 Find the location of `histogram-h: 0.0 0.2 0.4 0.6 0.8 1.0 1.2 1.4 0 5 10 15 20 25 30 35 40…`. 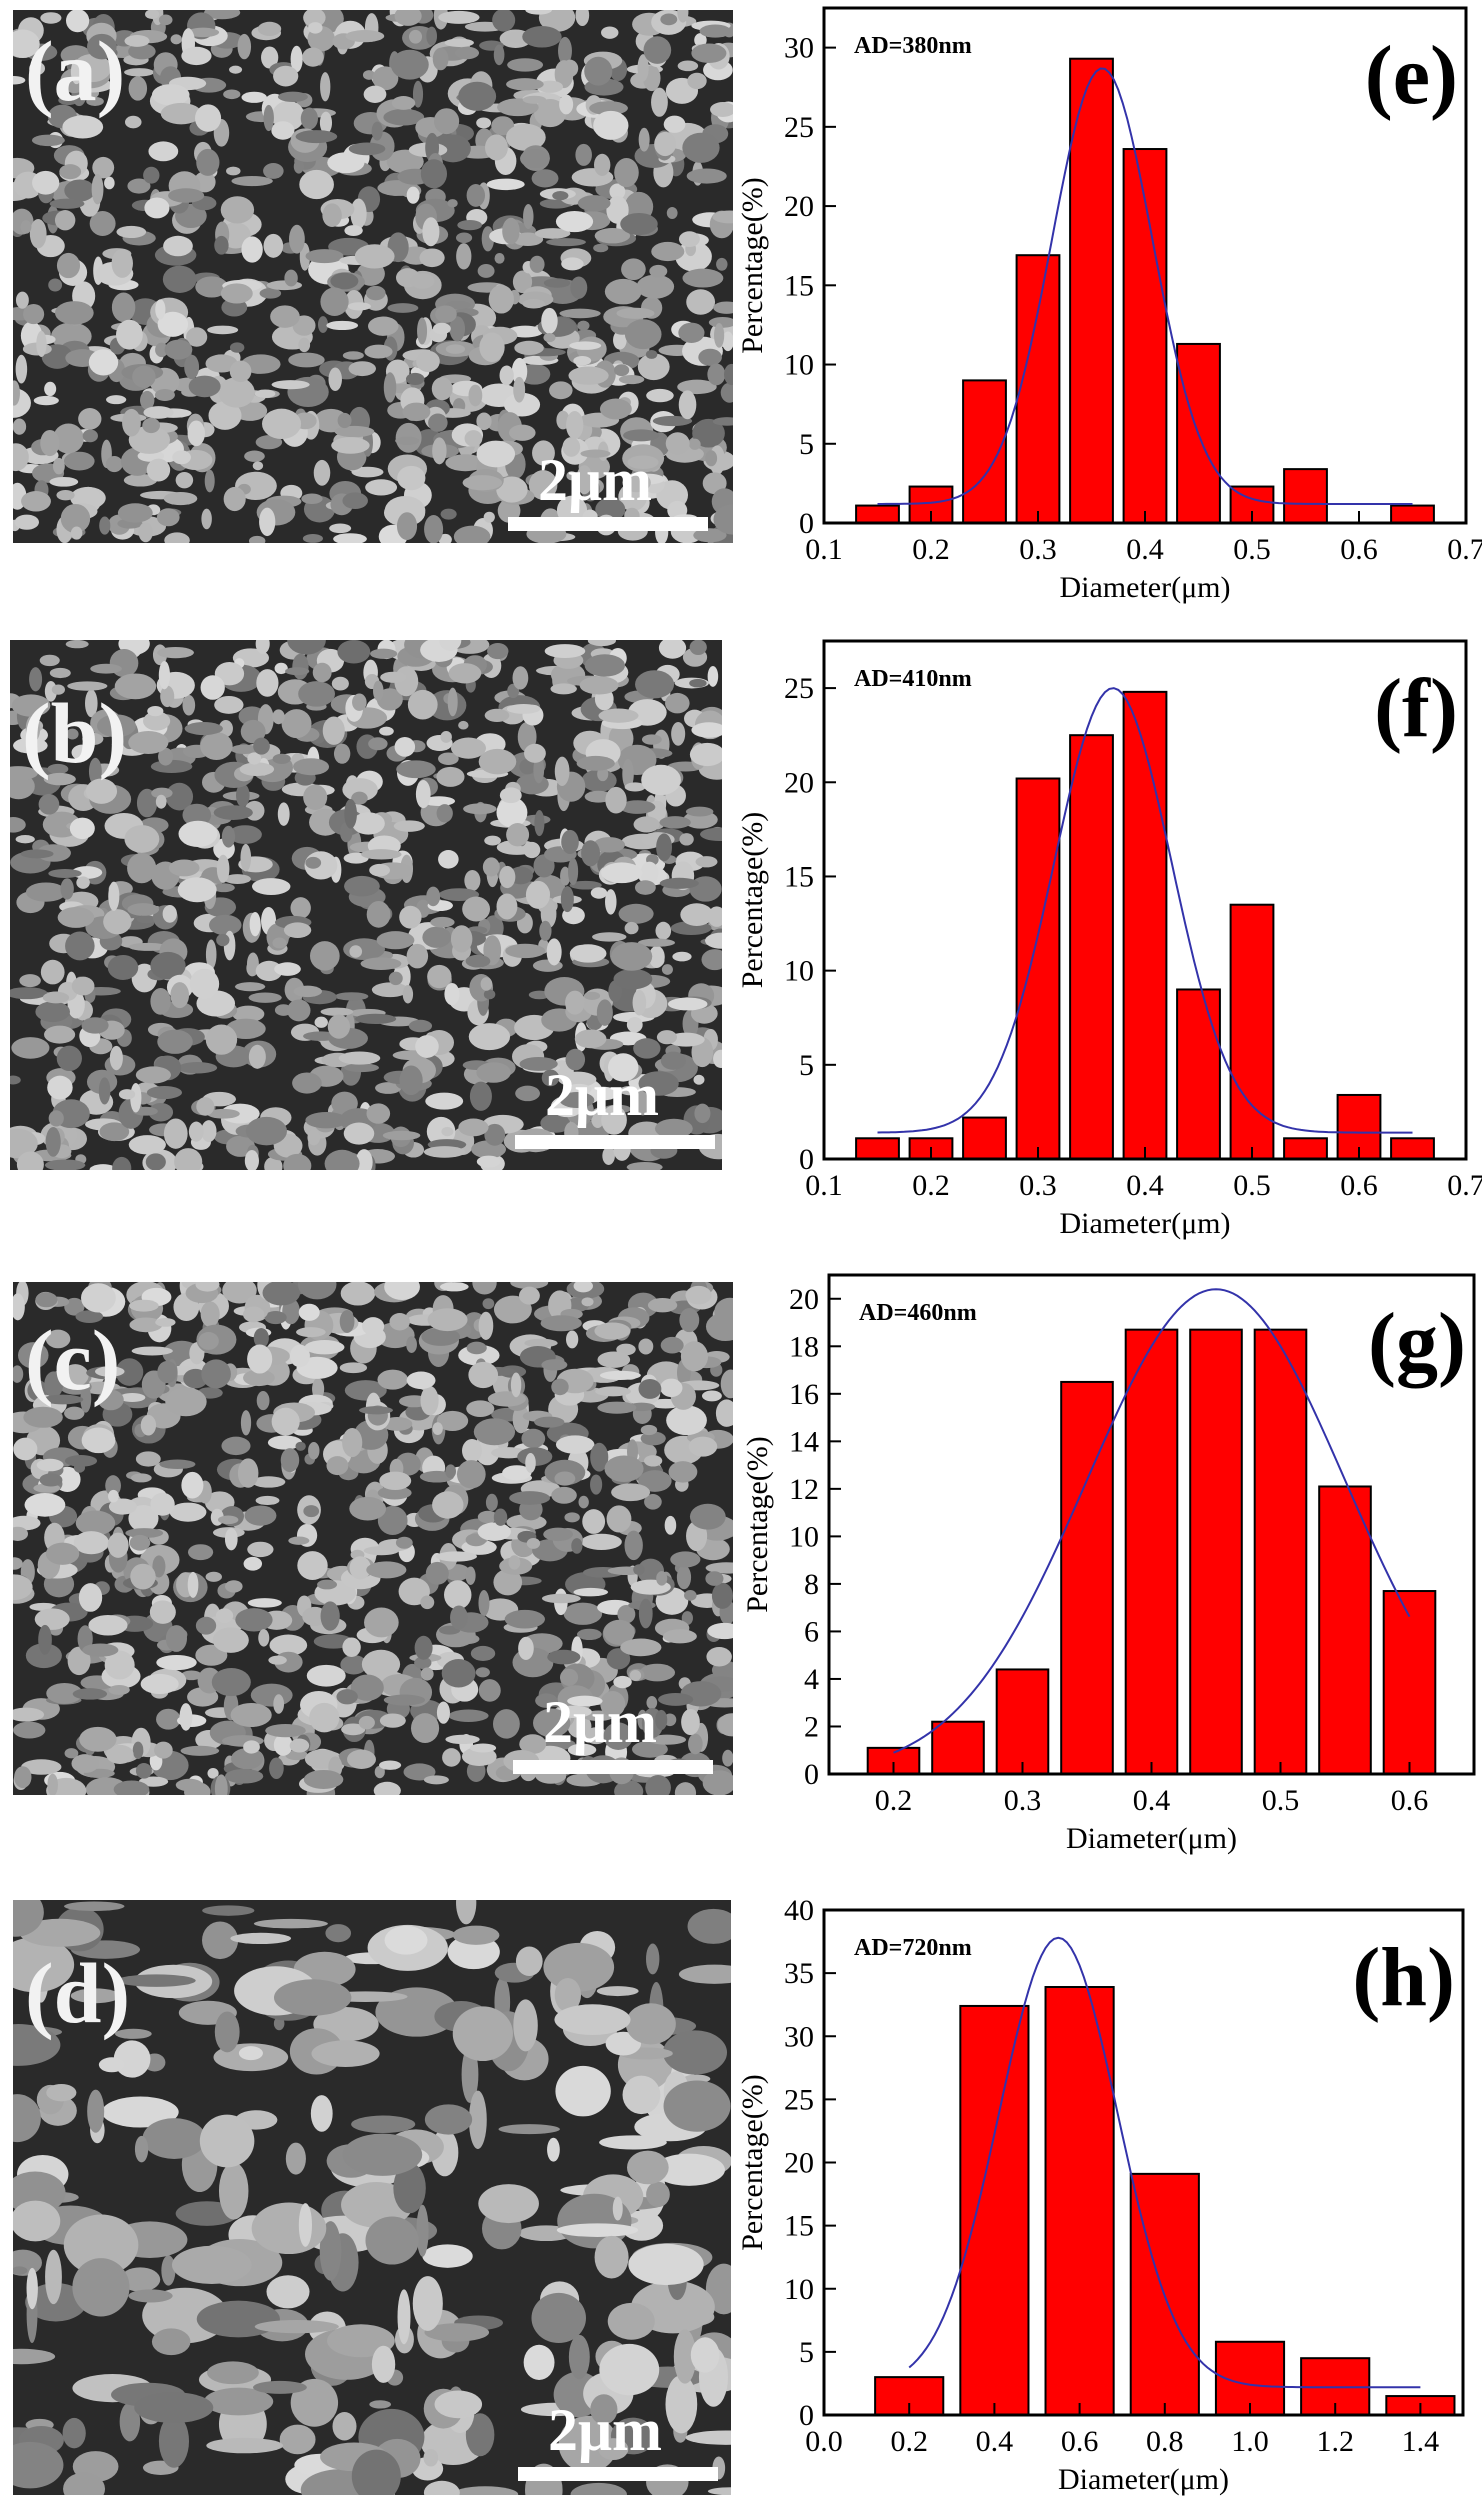

histogram-h: 0.0 0.2 0.4 0.6 0.8 1.0 1.2 1.4 0 5 10 15 20 25 30 35 40… is located at coordinates (1100, 2195).